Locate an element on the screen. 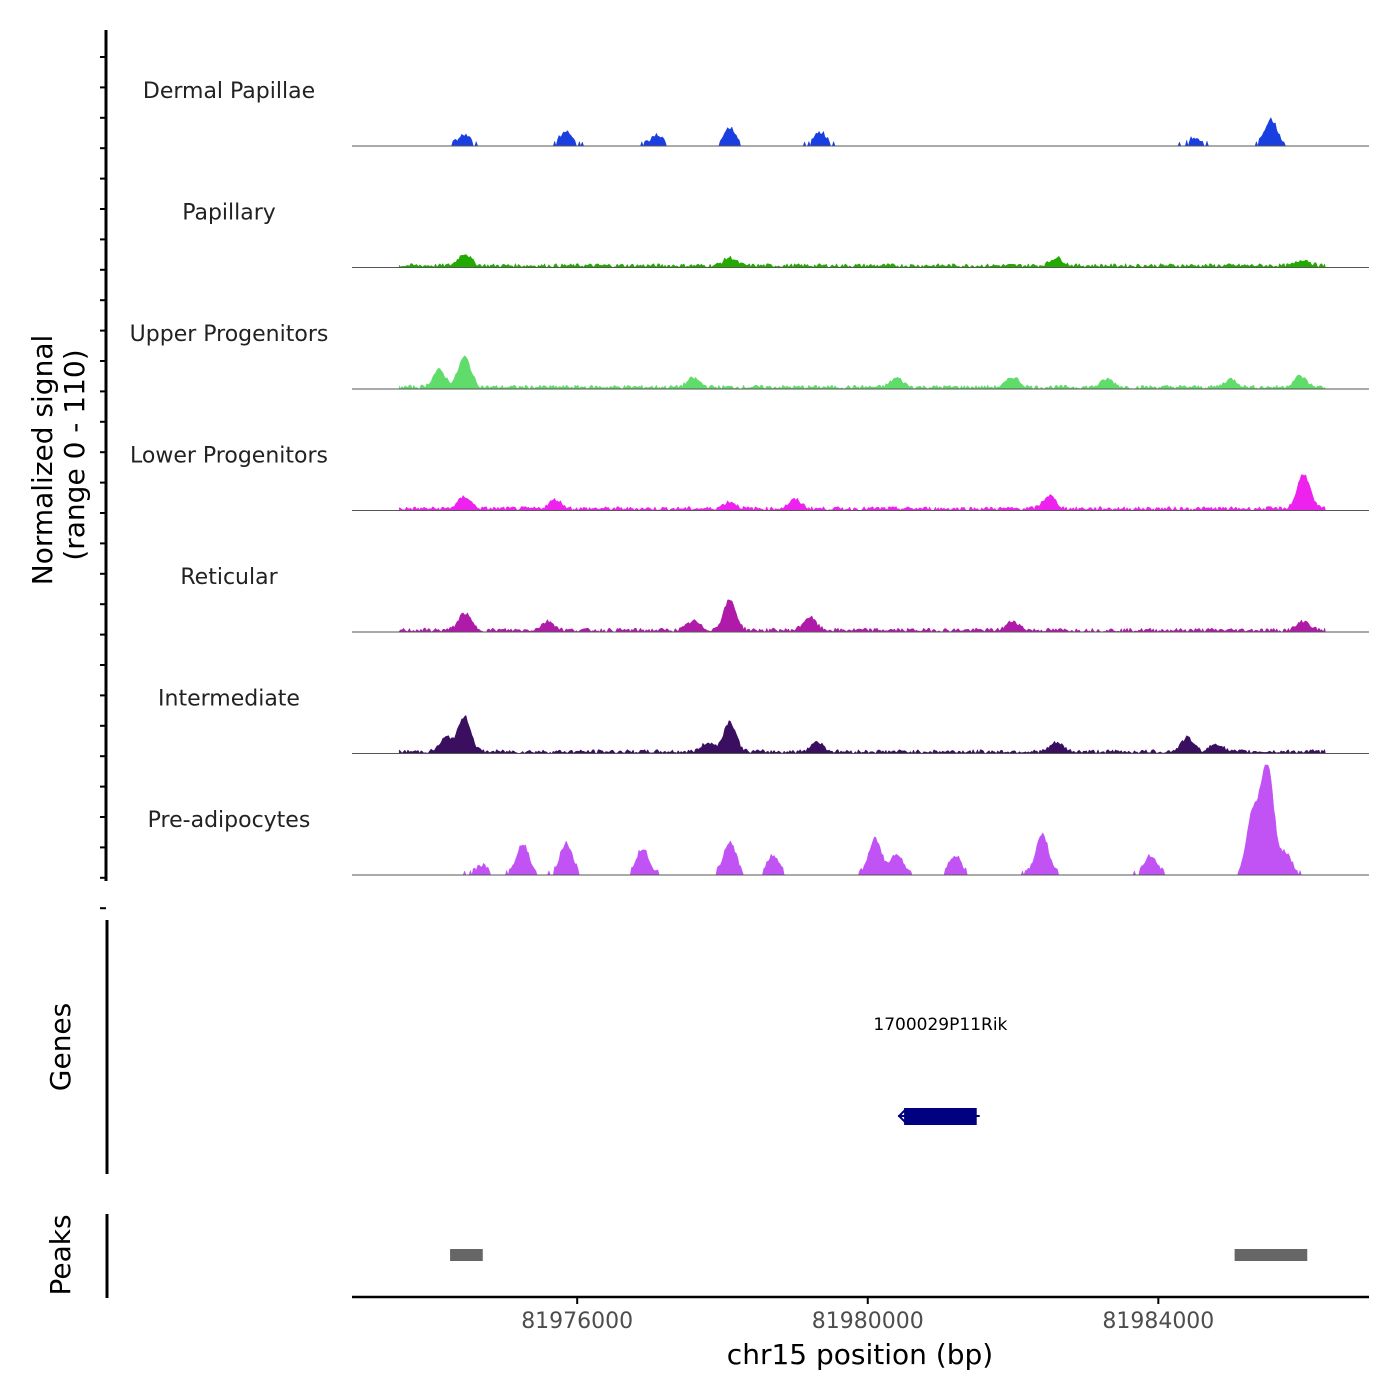 This screenshot has width=1400, height=1400. track-label: Pre-adipocytes is located at coordinates (229, 820).